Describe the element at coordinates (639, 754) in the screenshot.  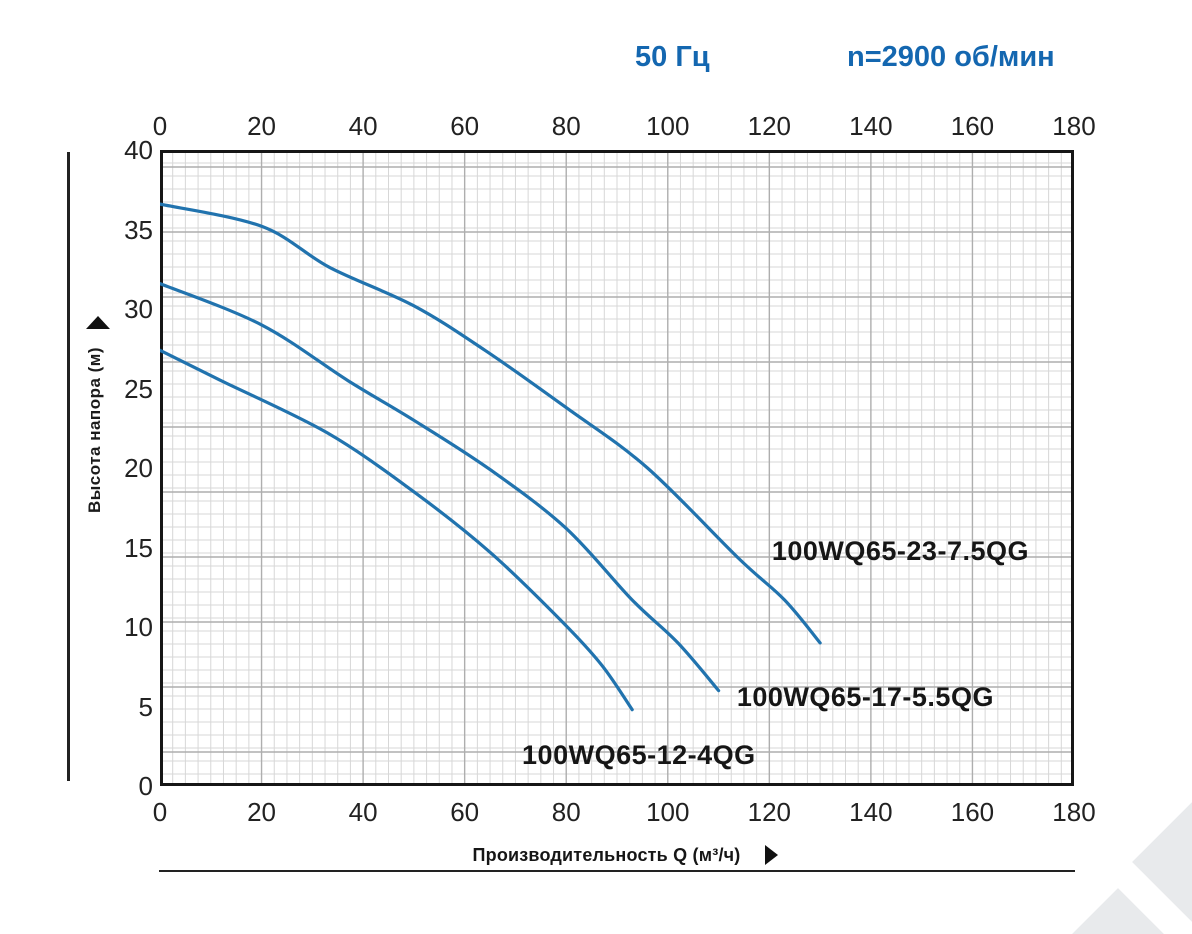
I see `curve-label-100WQ65-12-4QG: 100WQ65-12-4QG` at that location.